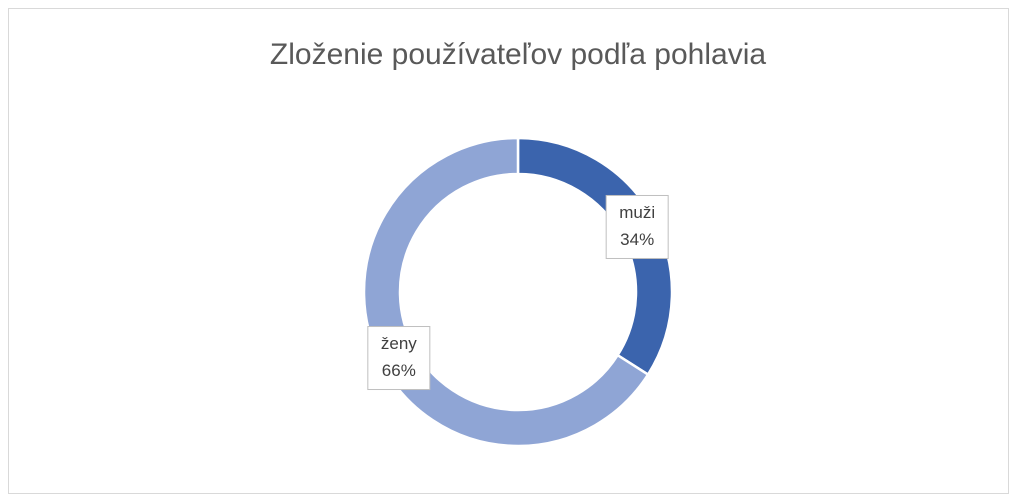  I want to click on chart-title: Zloženie používateľov podľa pohlavia, so click(518, 54).